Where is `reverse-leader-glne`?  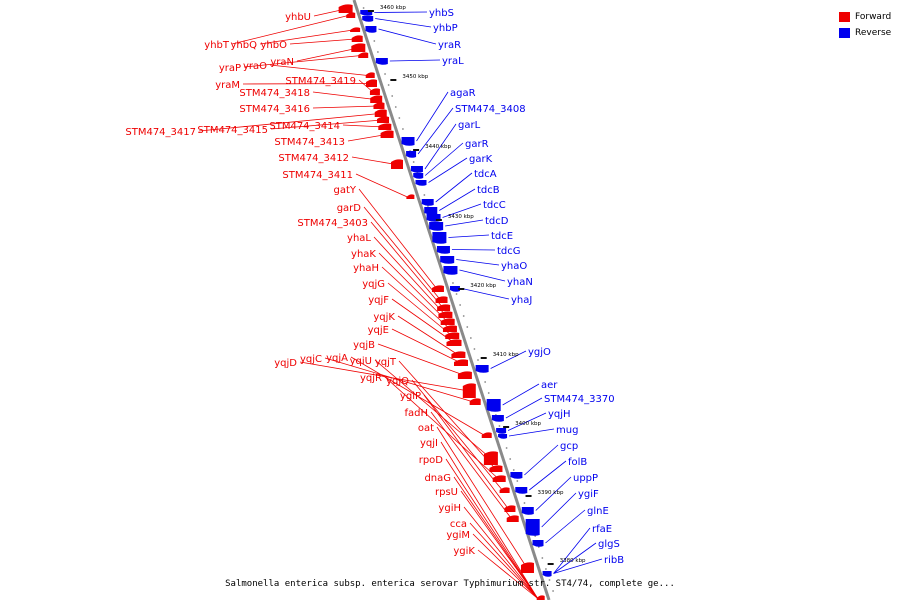
reverse-leader-glne is located at coordinates (565, 526).